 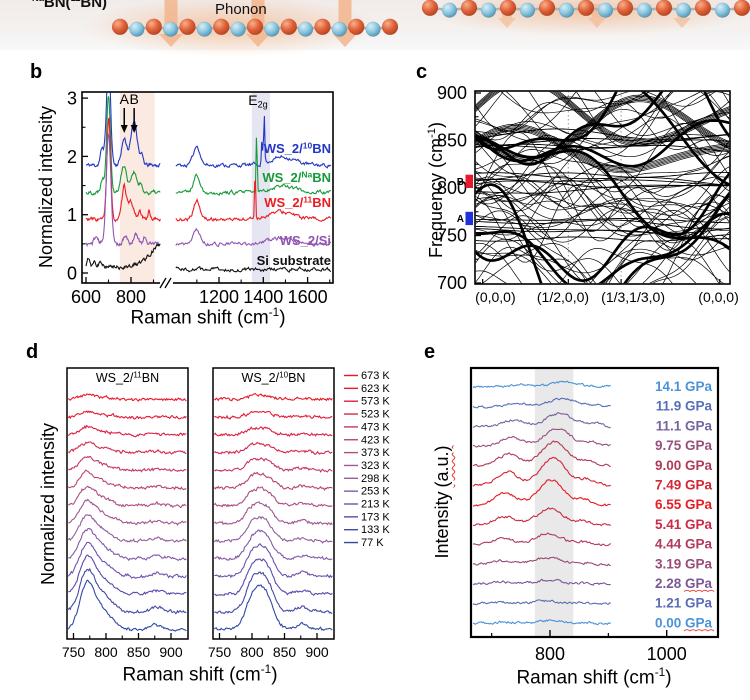 I want to click on y-tick-label: 3, so click(x=72, y=99).